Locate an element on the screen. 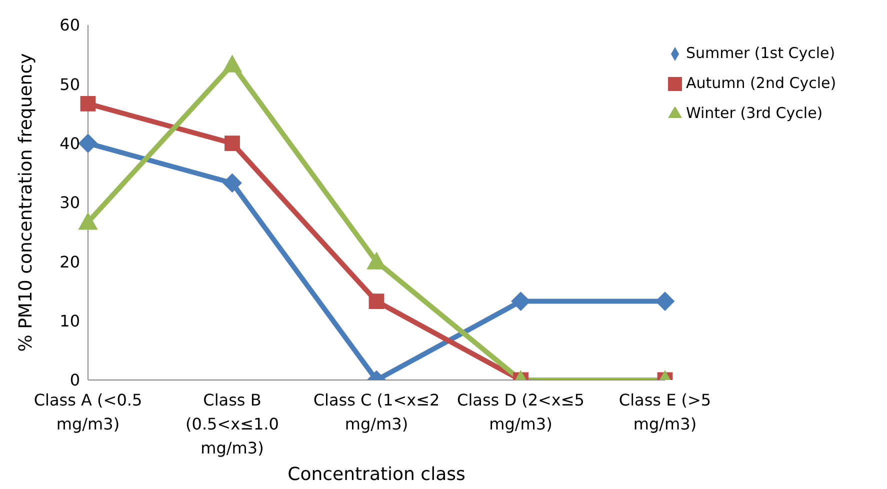 Image resolution: width=887 pixels, height=489 pixels. x-tick-label: Class D (2<x≤5 mg/m3) is located at coordinates (520, 412).